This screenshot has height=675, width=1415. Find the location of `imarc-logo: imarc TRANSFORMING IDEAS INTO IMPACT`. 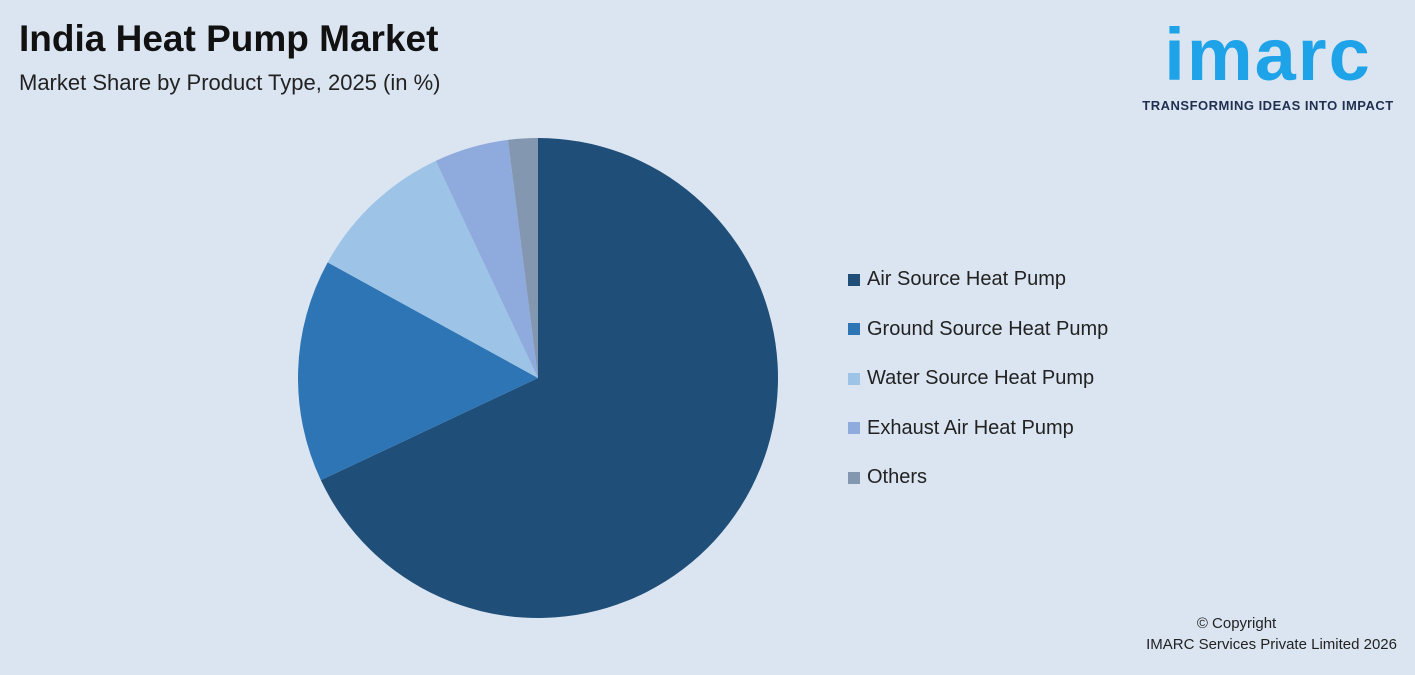

imarc-logo: imarc TRANSFORMING IDEAS INTO IMPACT is located at coordinates (1268, 62).